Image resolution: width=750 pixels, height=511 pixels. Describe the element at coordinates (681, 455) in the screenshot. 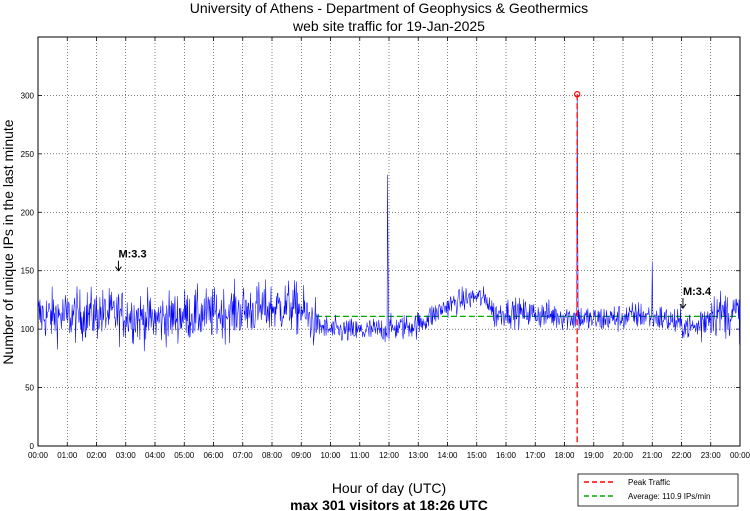

I see `x-tick-label: 22:00` at that location.